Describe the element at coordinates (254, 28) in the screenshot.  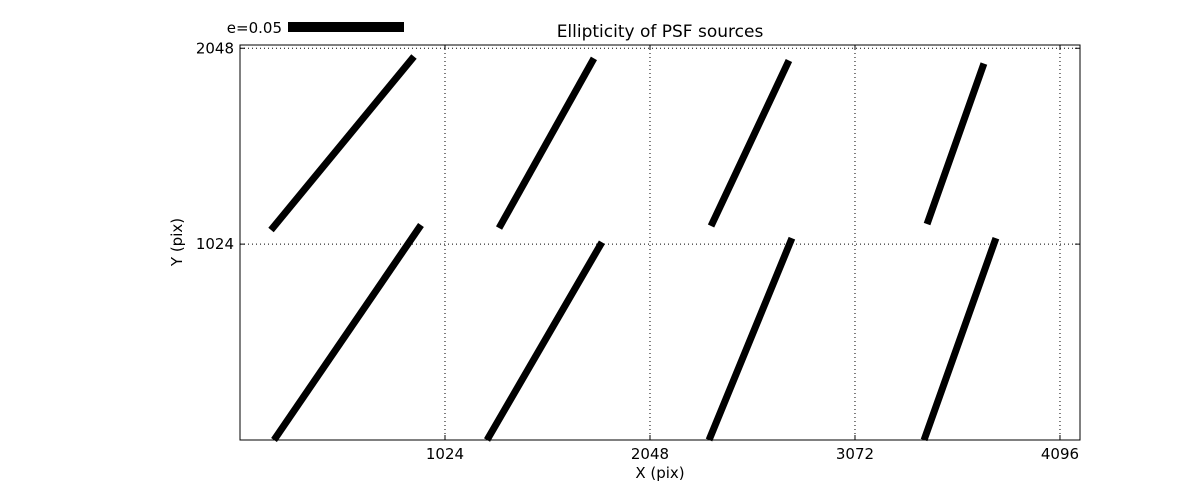
I see `legend-label: e=0.05` at that location.